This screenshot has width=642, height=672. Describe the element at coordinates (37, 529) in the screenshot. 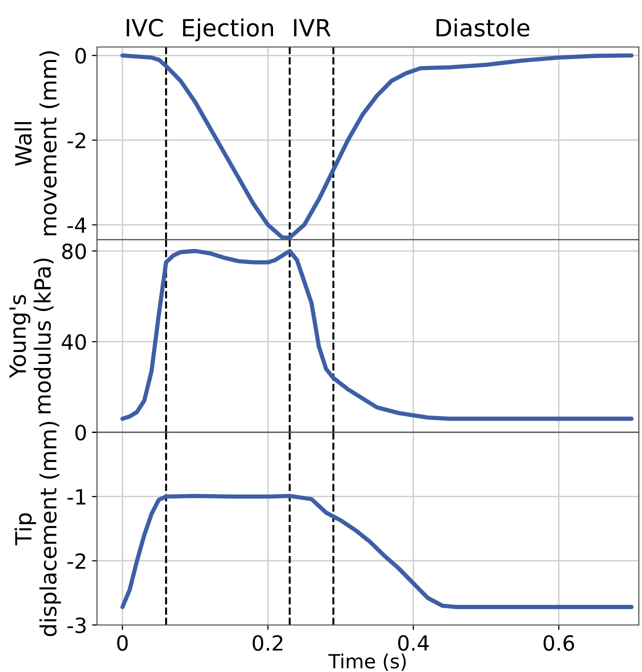

I see `y-axis-title: Tip displacement (mm)` at that location.